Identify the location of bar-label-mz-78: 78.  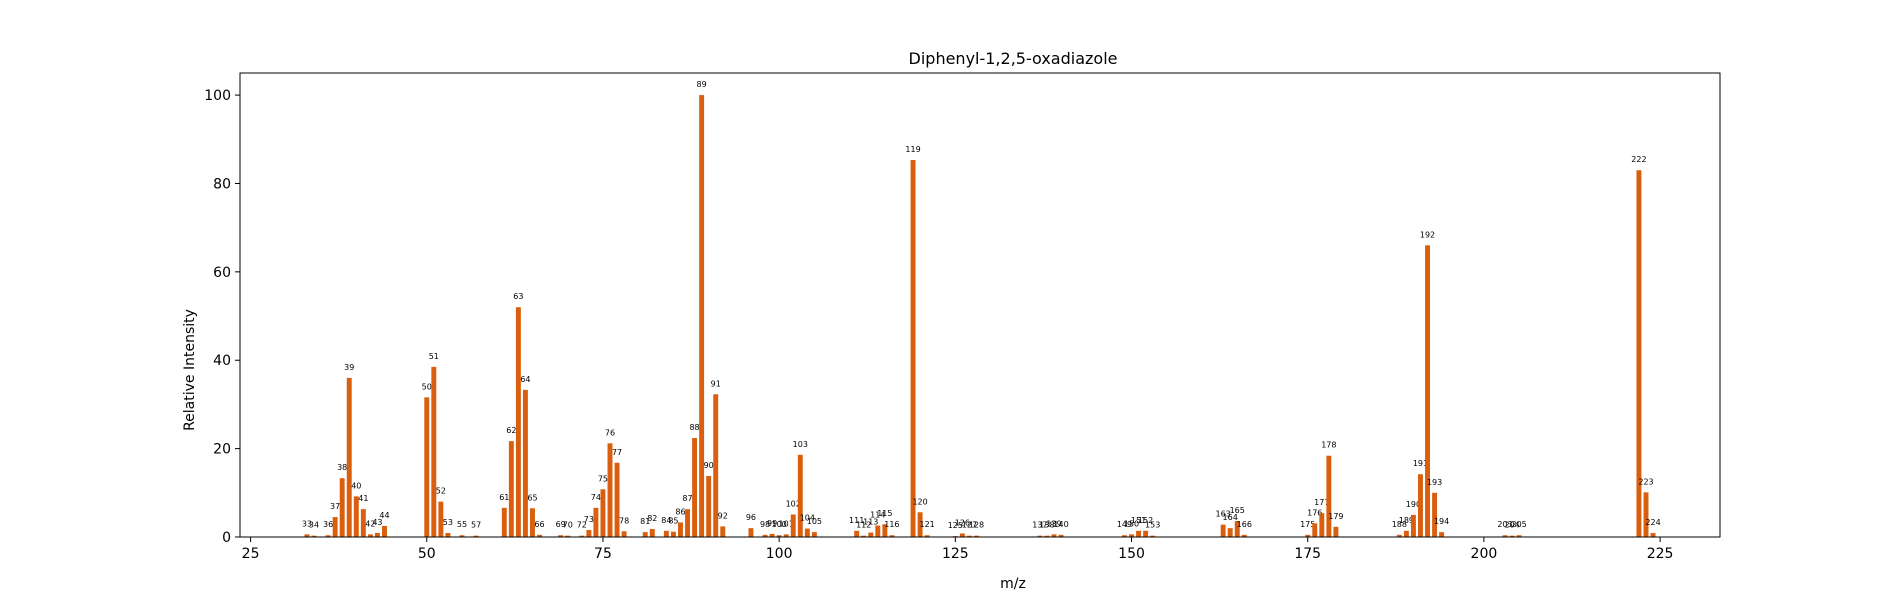
(624, 520).